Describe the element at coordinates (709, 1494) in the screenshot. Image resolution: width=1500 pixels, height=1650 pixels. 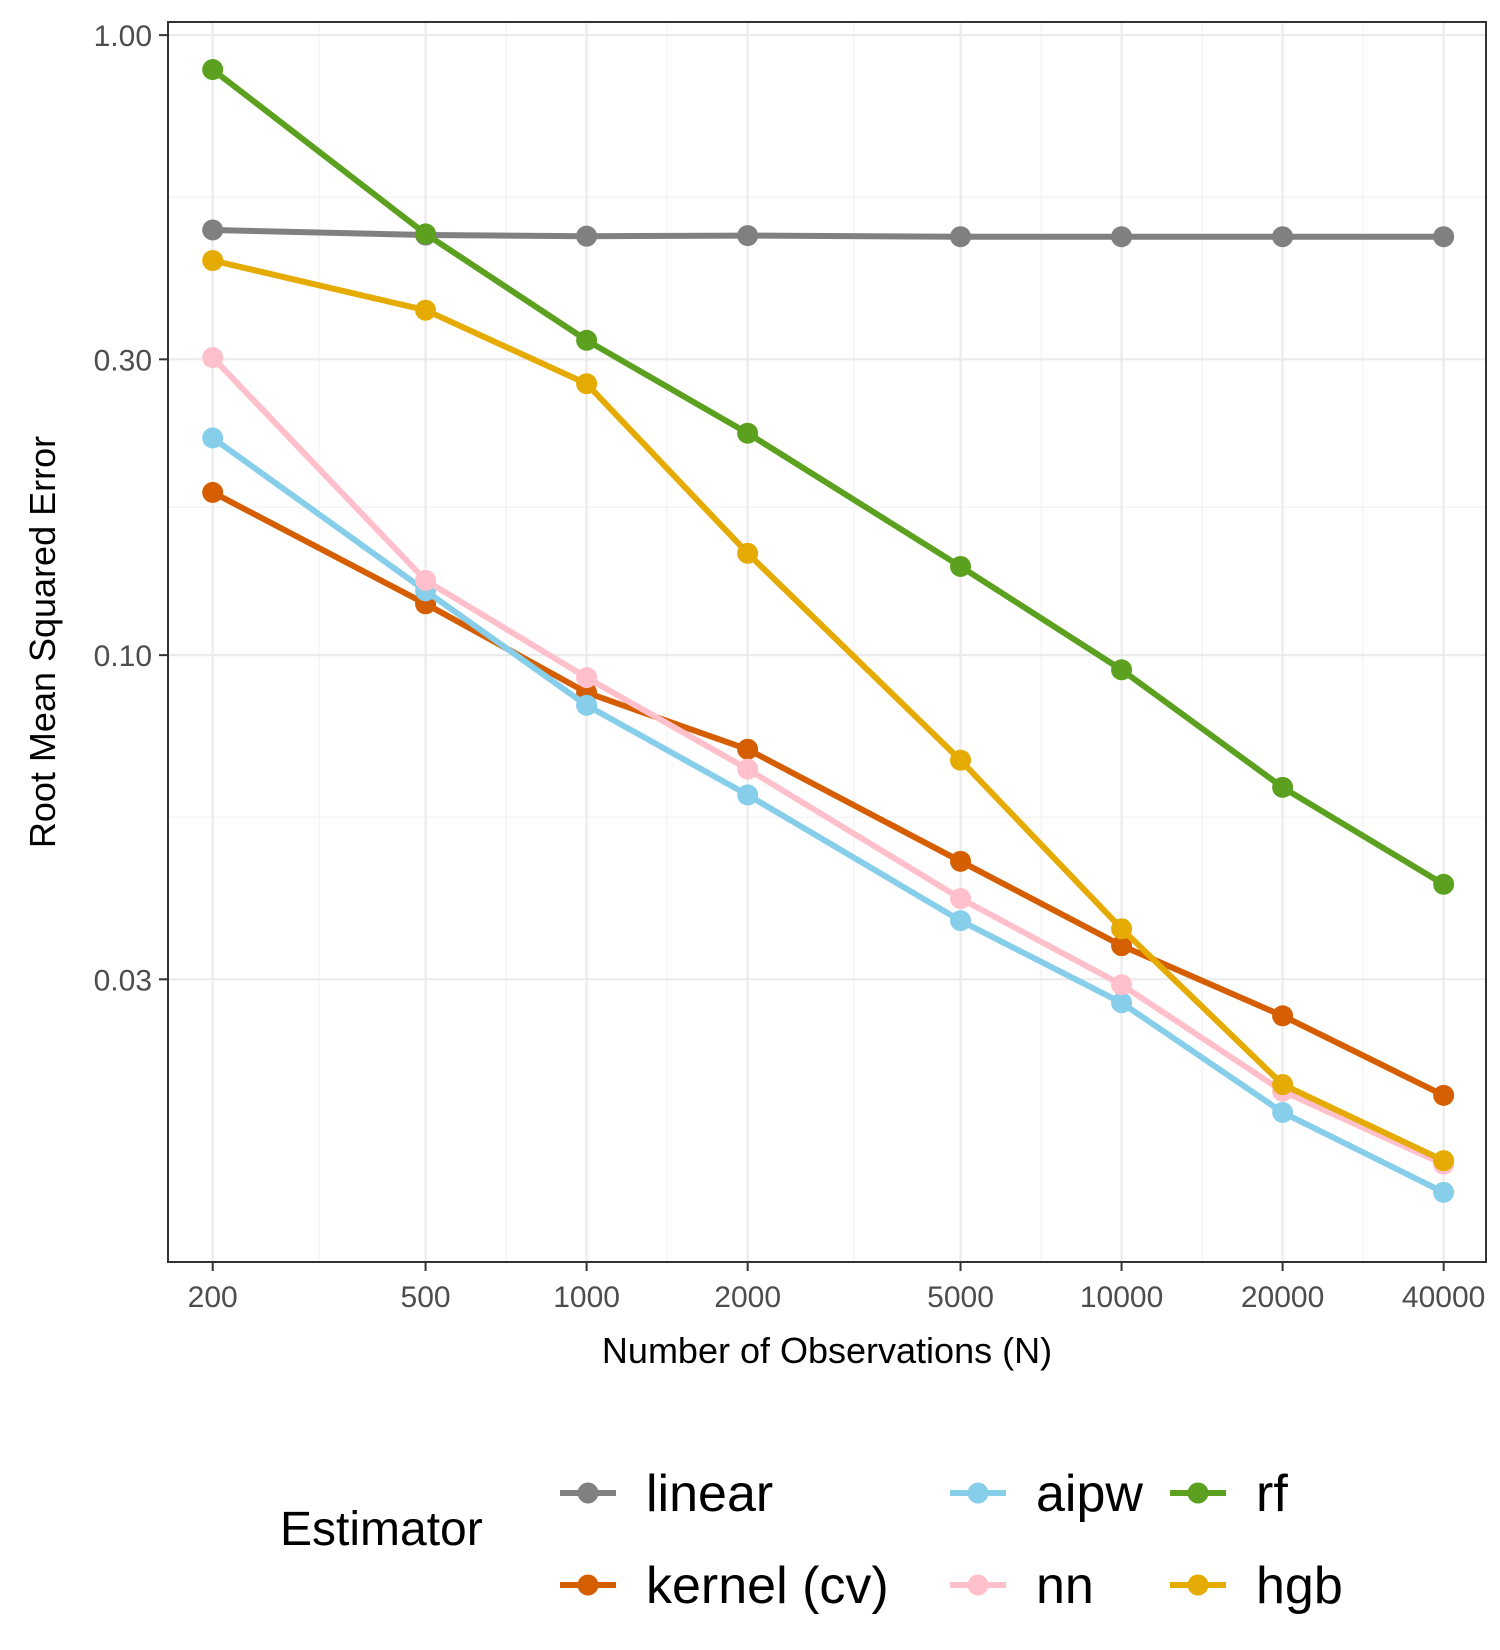
I see `legend-label: linear` at that location.